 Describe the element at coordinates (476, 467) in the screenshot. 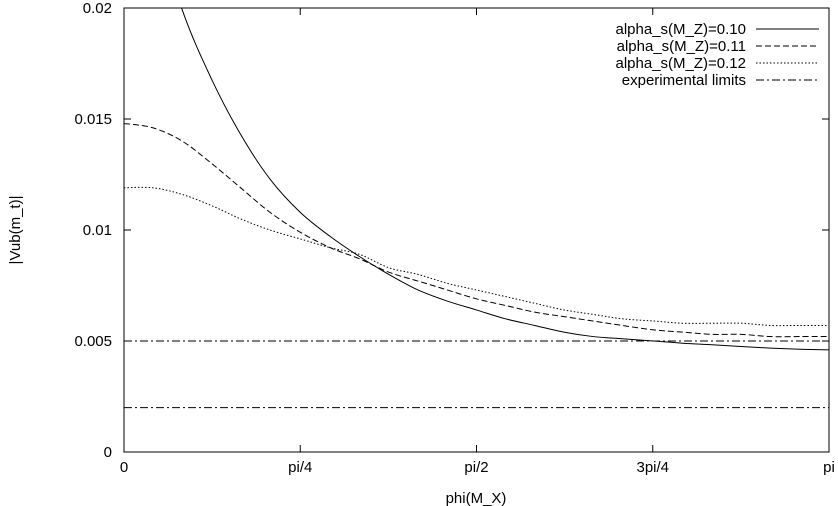

I see `x-tick-label: pi/2` at that location.